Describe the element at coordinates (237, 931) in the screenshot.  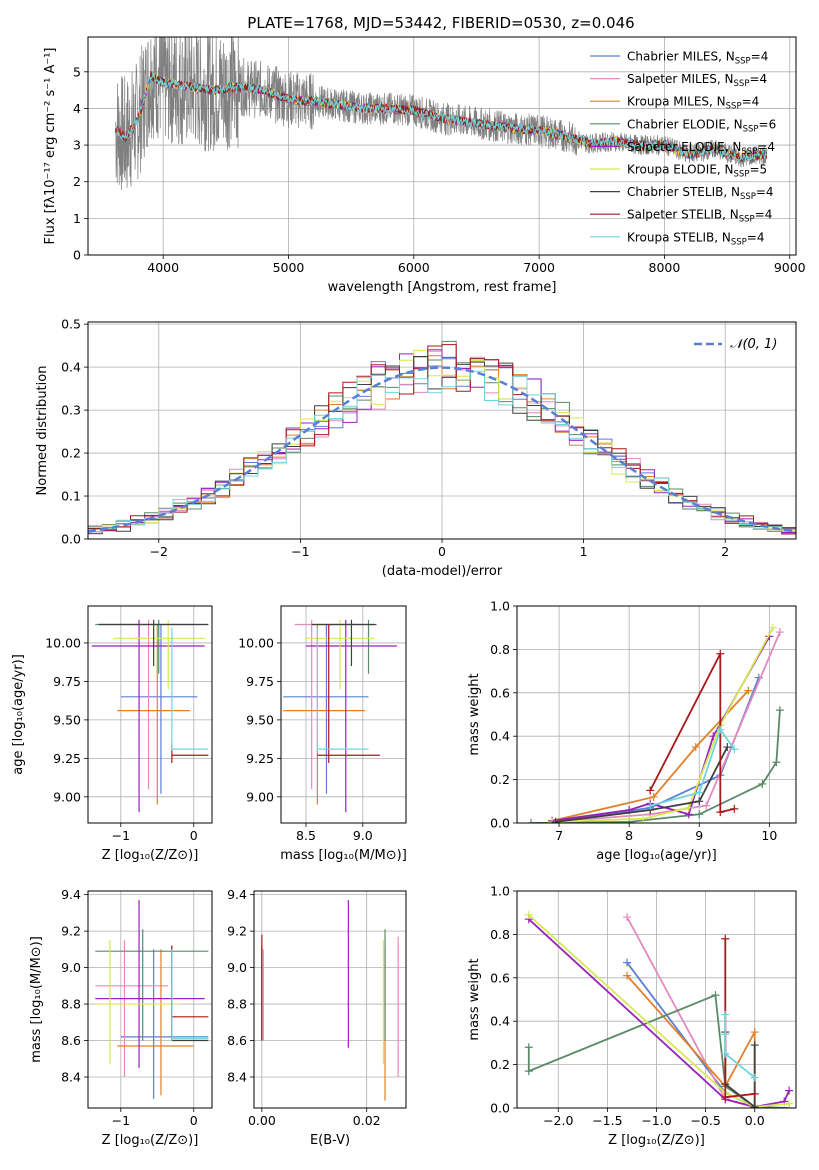
I see `y-tick-label: 9.2` at that location.